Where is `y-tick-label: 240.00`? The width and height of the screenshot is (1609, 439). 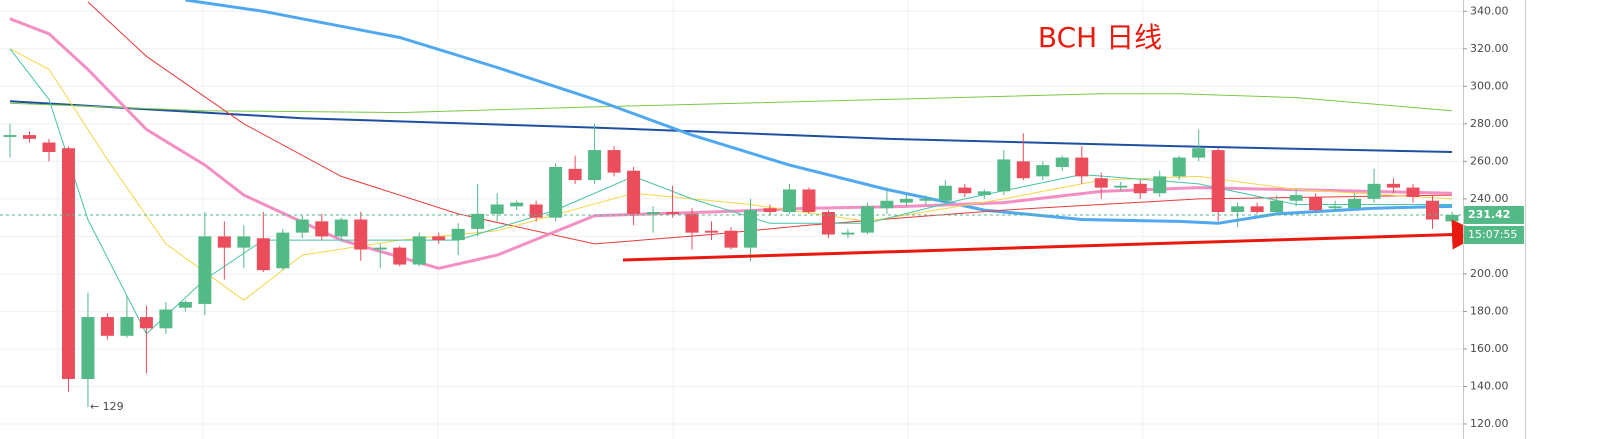
y-tick-label: 240.00 is located at coordinates (1489, 198).